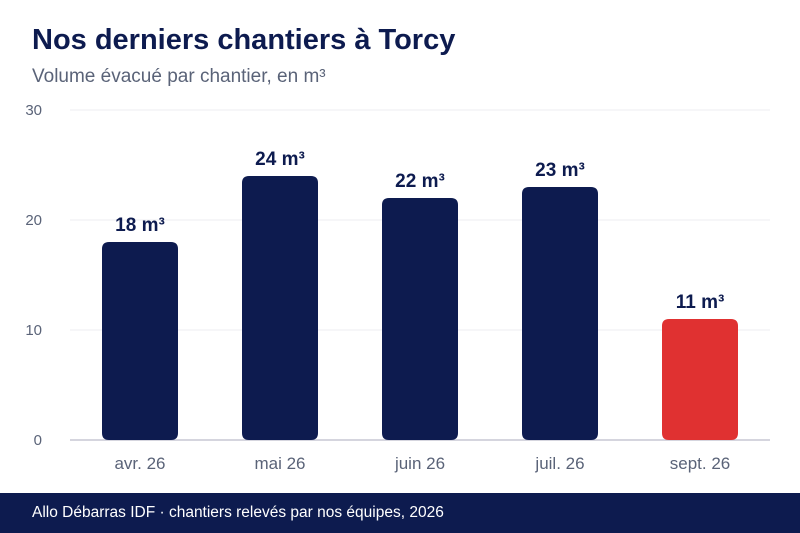  Describe the element at coordinates (279, 463) in the screenshot. I see `x-tick-label: mai 26` at that location.